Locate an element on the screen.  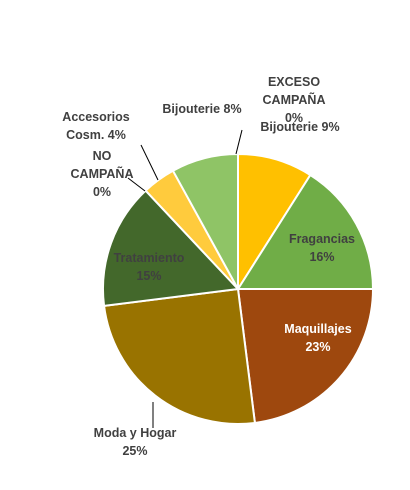
leader-line-exceso-campana is located at coordinates (239, 142).